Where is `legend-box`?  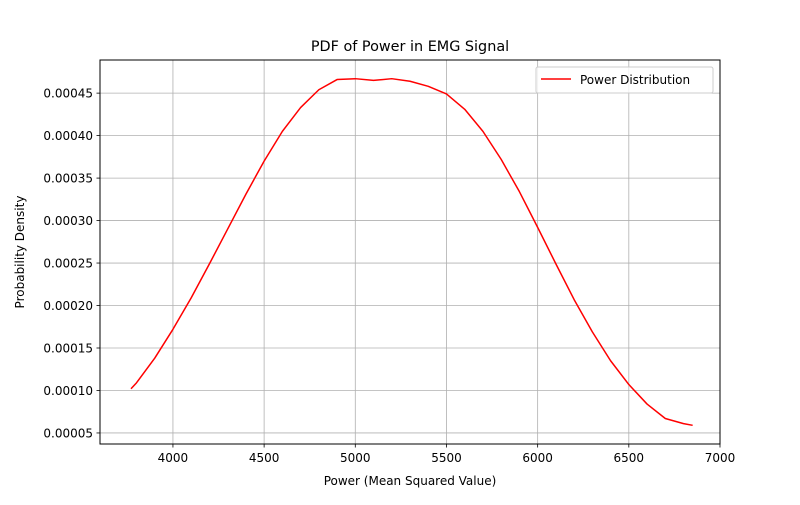
legend-box is located at coordinates (624, 80).